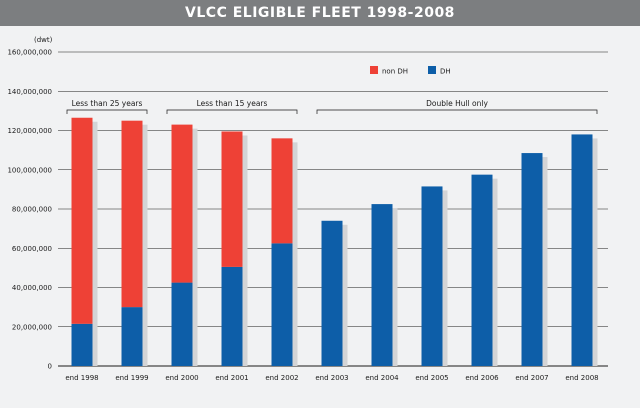  Describe the element at coordinates (445, 72) in the screenshot. I see `legend-label-dh: DH` at that location.